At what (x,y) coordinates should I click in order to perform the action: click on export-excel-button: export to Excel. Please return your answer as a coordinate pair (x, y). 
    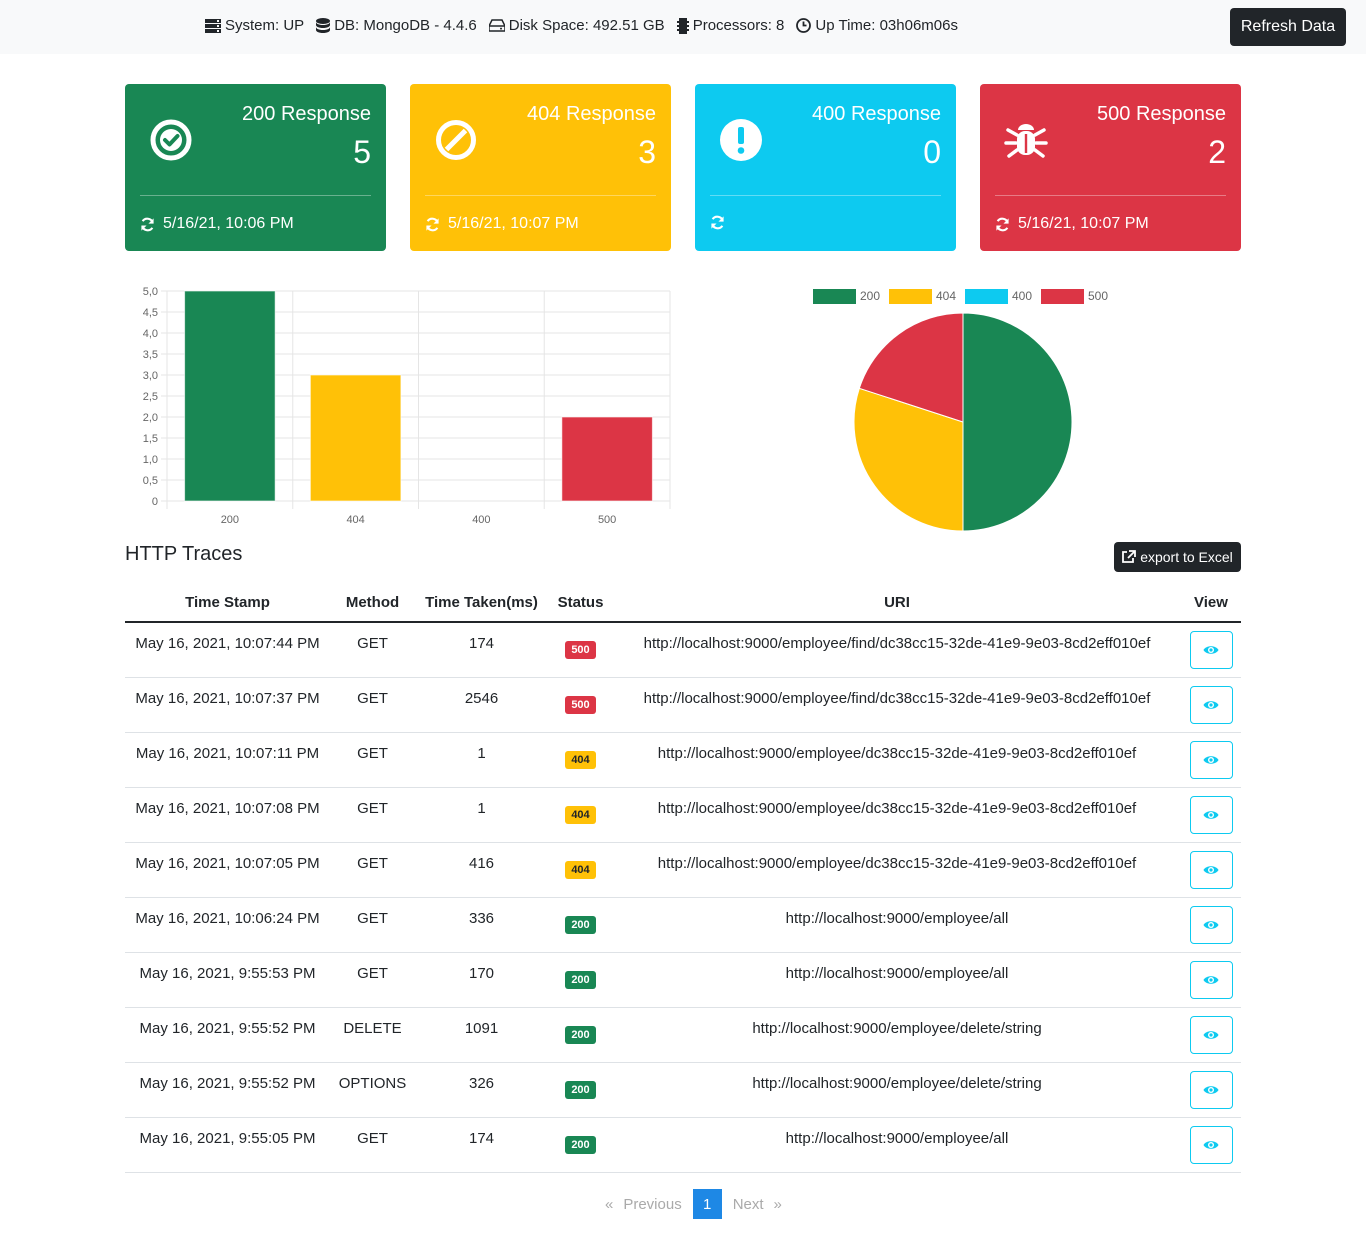
    Looking at the image, I should click on (1177, 557).